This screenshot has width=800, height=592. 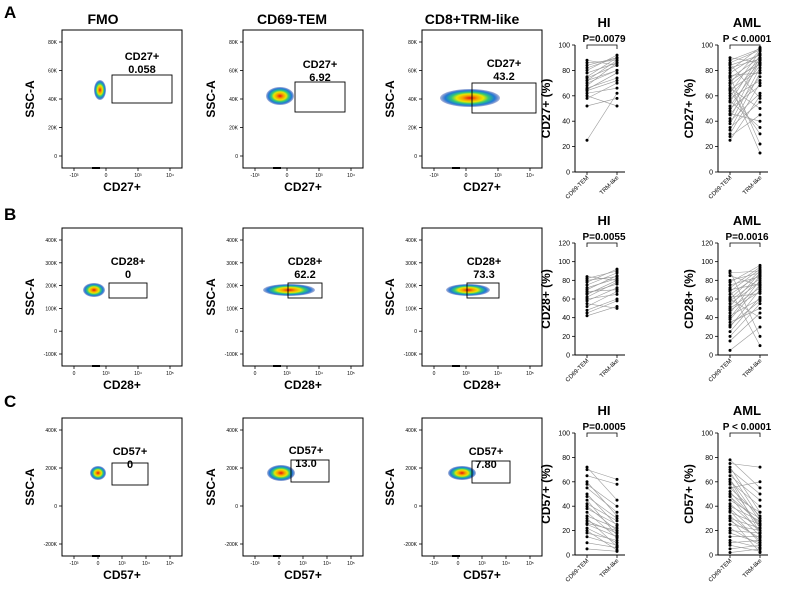 I want to click on paired-plot-title: HI, so click(x=604, y=410).